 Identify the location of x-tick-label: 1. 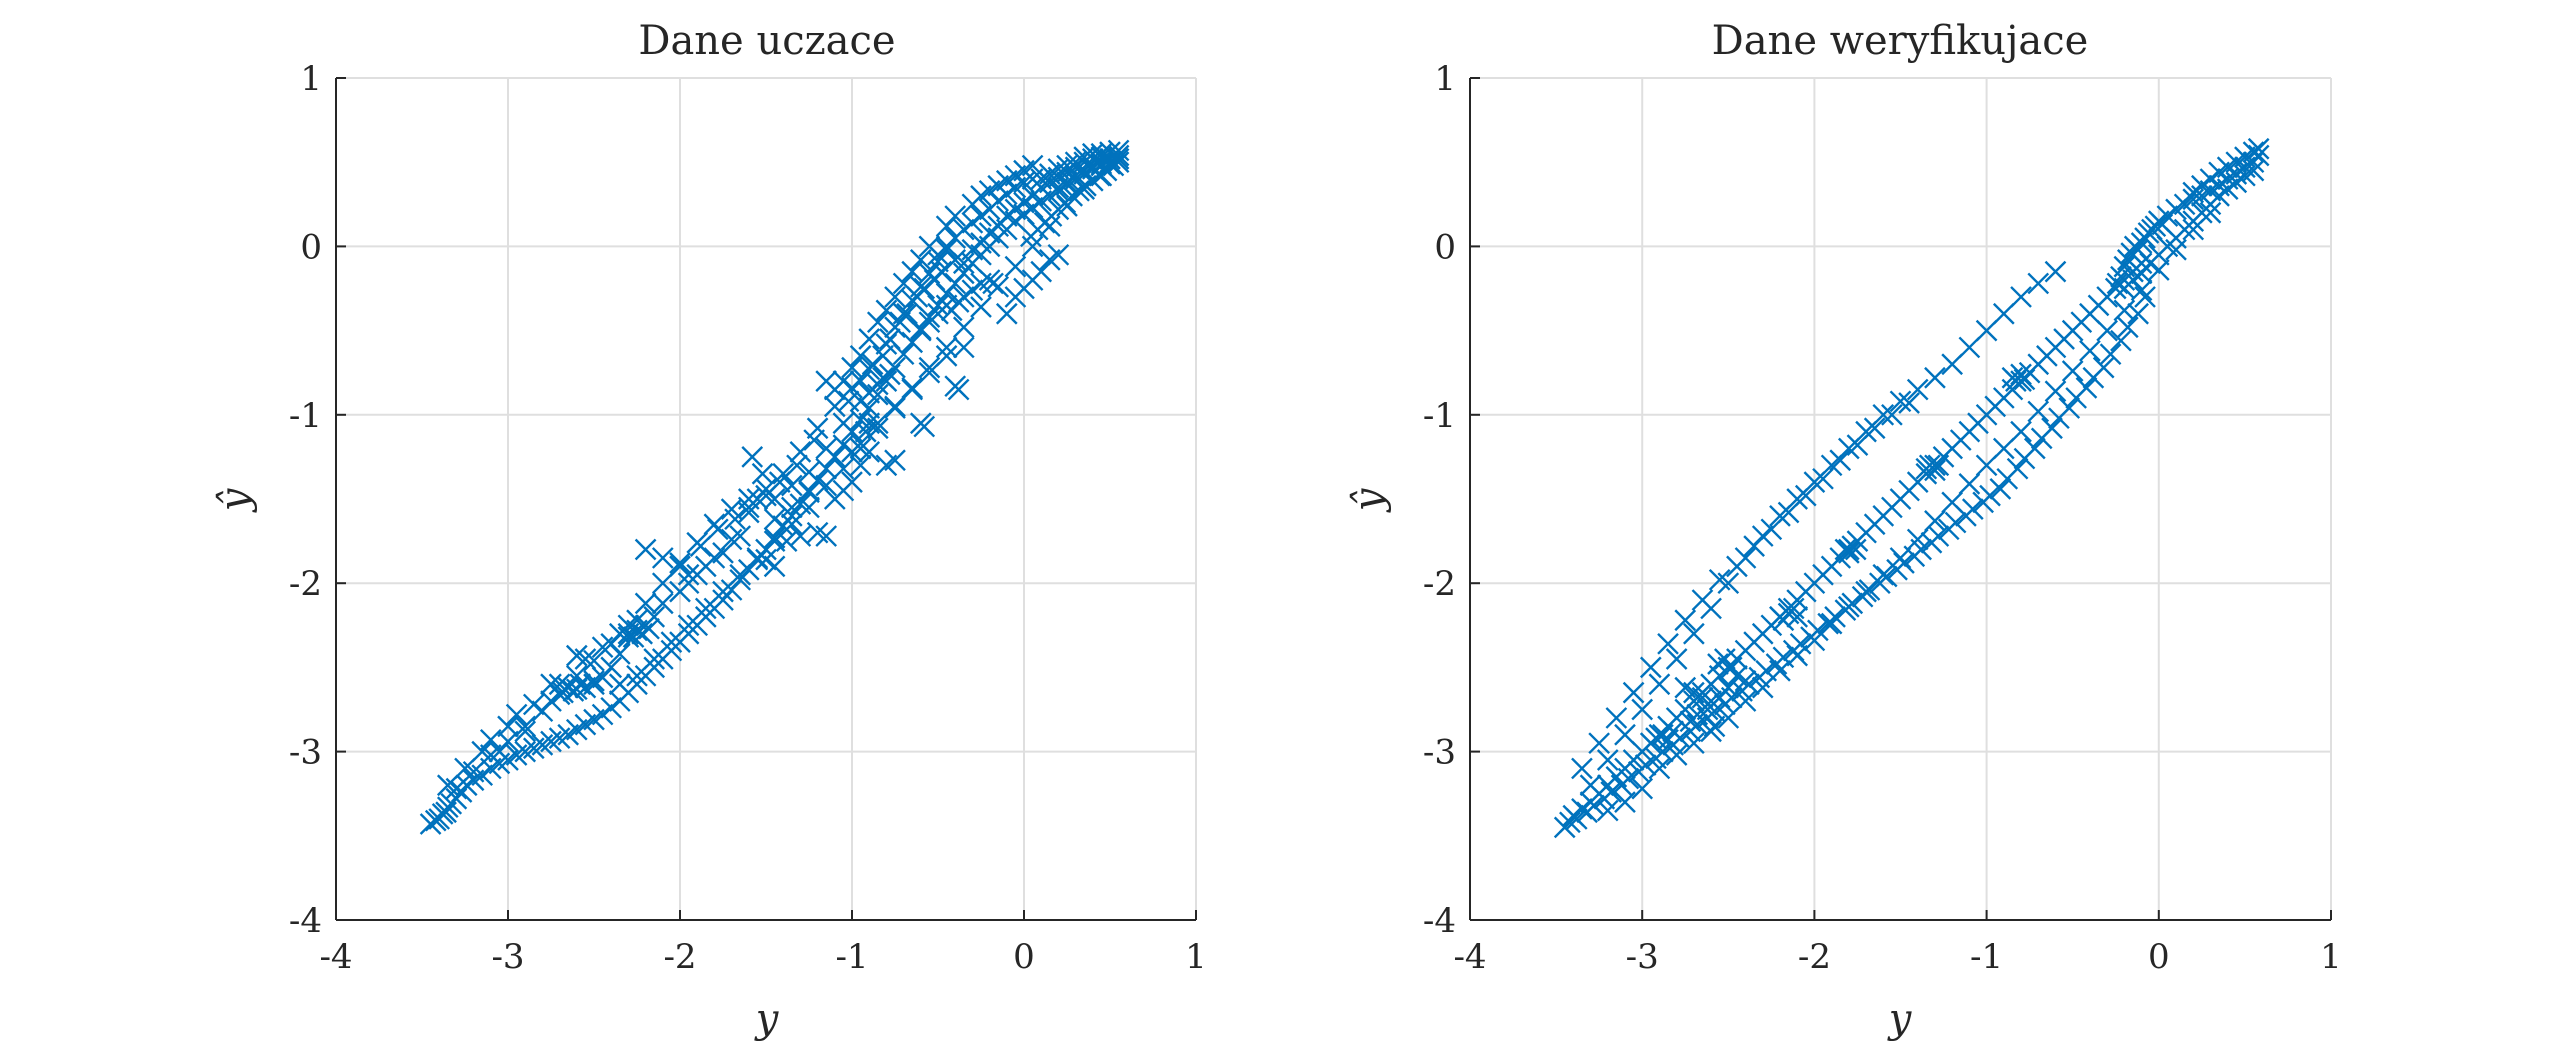
(2331, 957).